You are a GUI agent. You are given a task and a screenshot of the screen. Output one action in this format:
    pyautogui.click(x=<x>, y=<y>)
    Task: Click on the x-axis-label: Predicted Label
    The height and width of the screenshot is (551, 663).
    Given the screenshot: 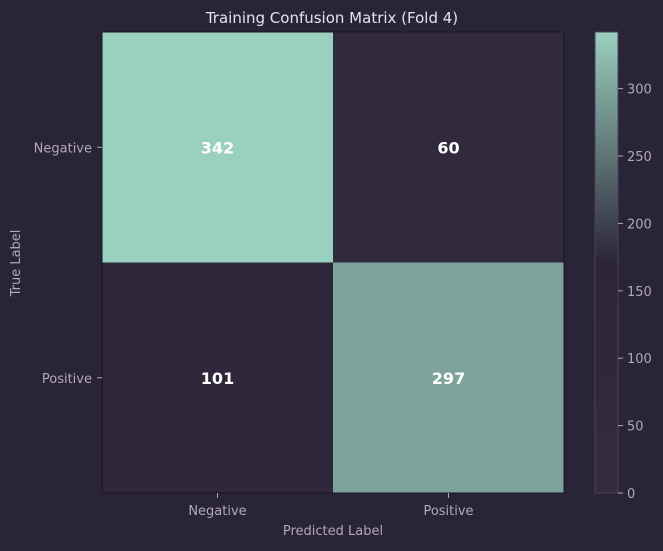 What is the action you would take?
    pyautogui.click(x=333, y=531)
    